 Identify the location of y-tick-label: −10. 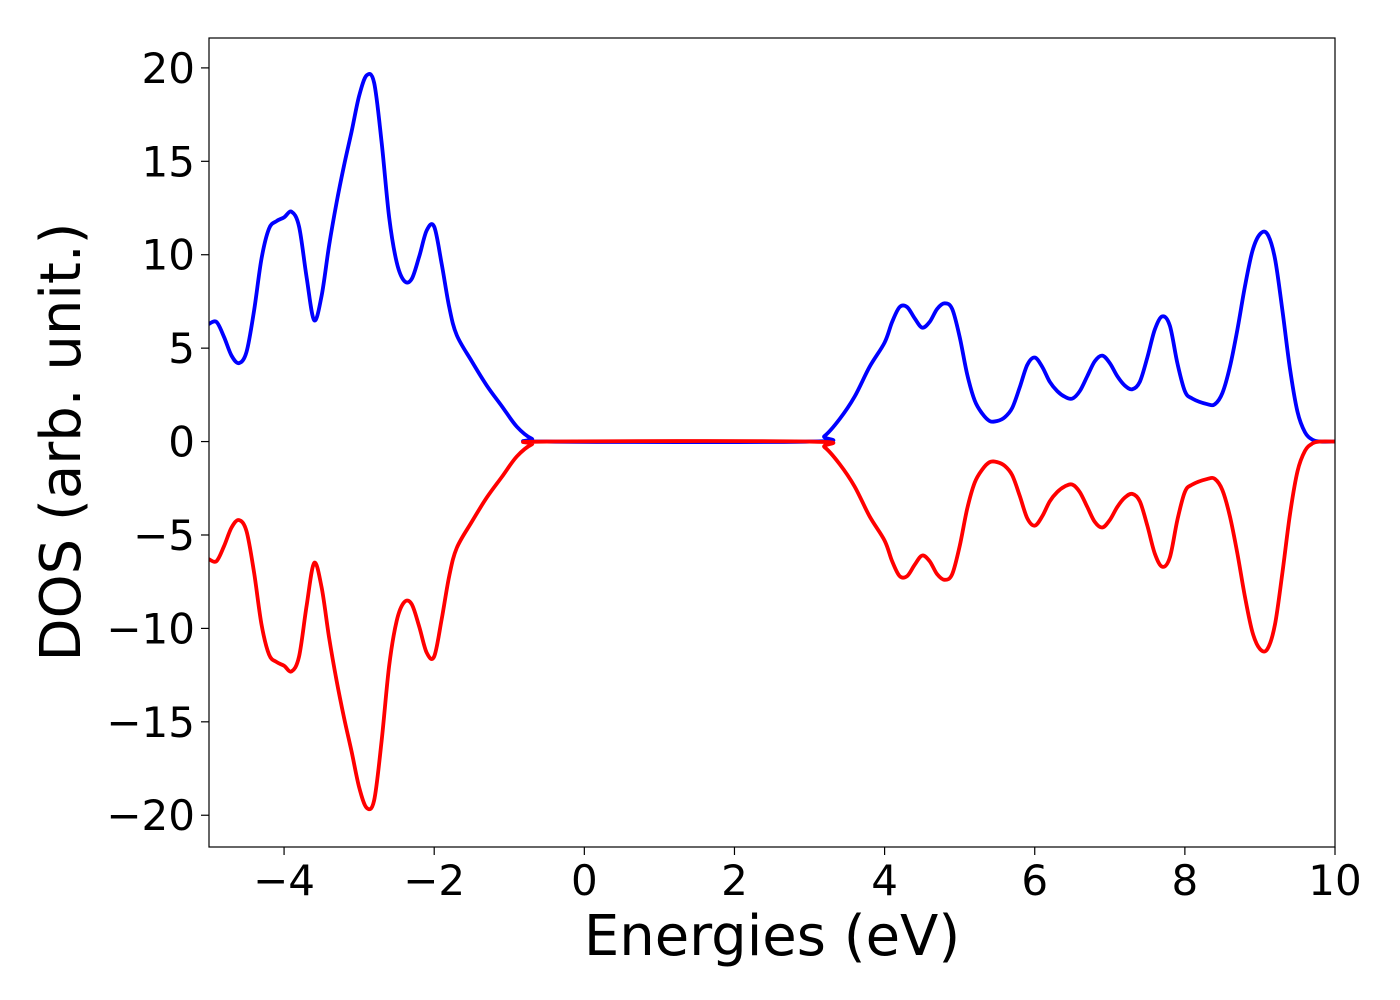
(150, 628).